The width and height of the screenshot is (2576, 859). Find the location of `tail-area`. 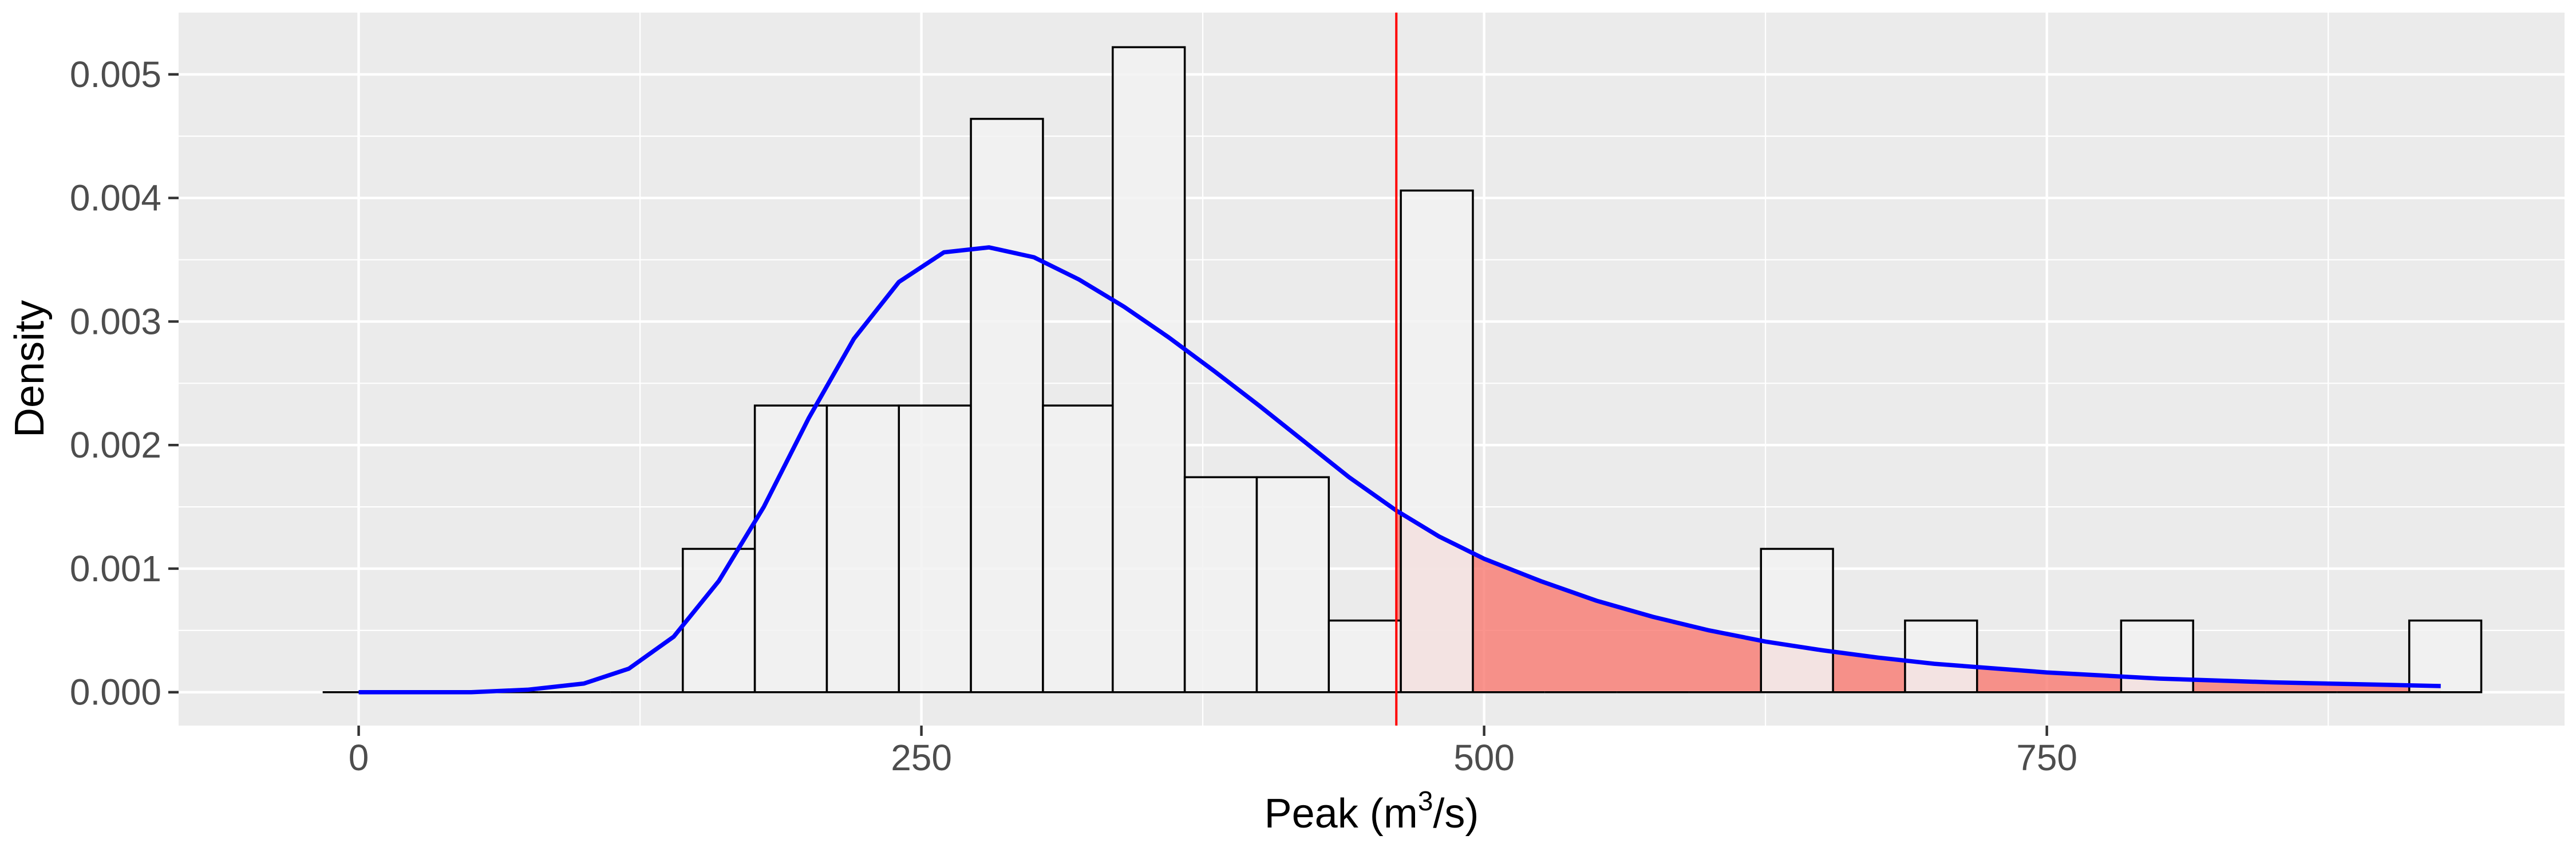

tail-area is located at coordinates (1918, 601).